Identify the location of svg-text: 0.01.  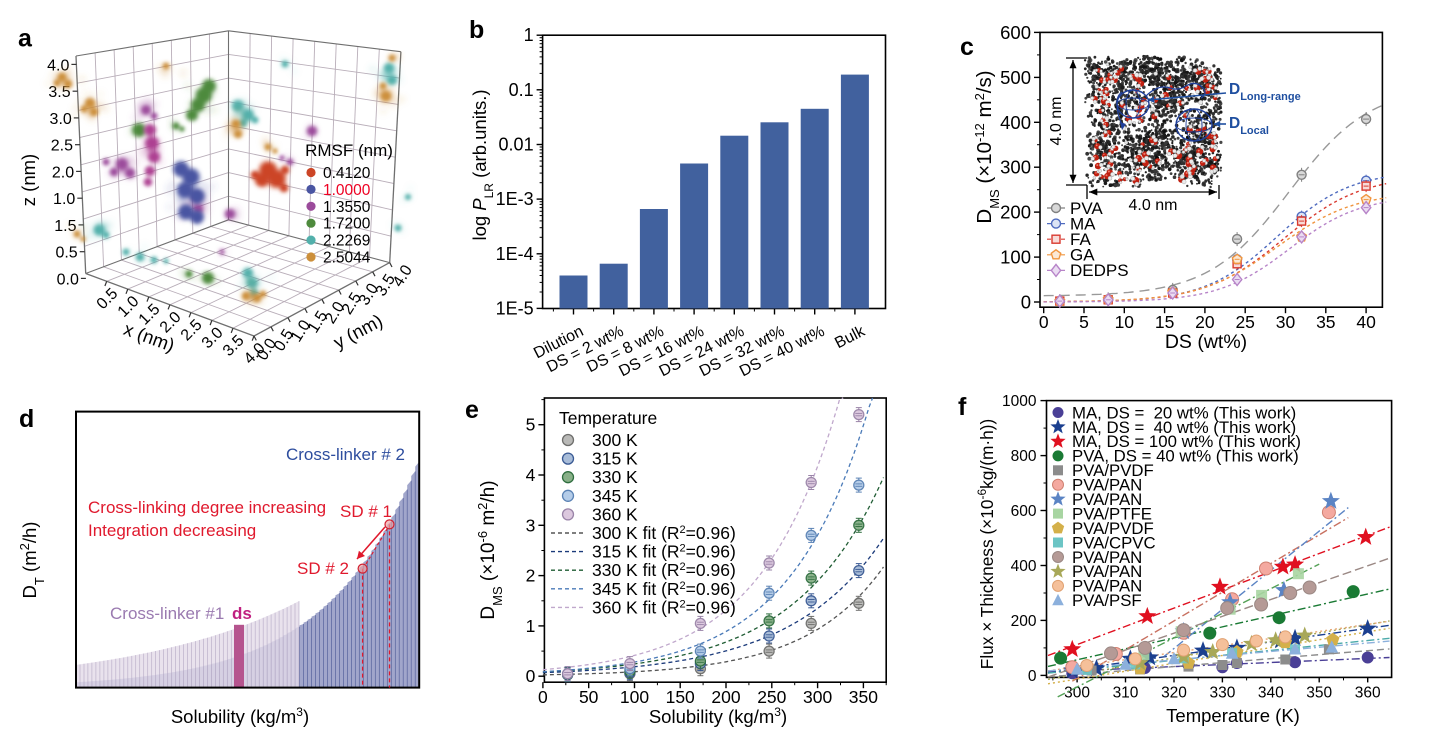
(516, 145).